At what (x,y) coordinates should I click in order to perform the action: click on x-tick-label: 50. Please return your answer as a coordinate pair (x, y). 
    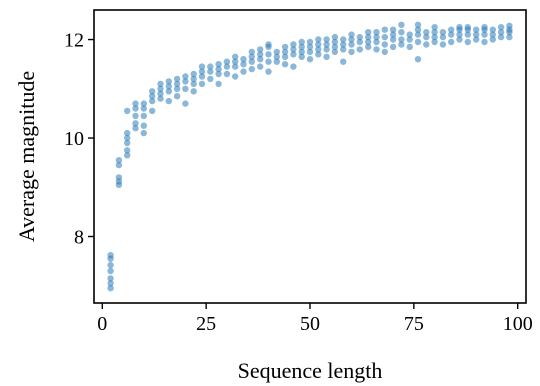
    Looking at the image, I should click on (310, 324).